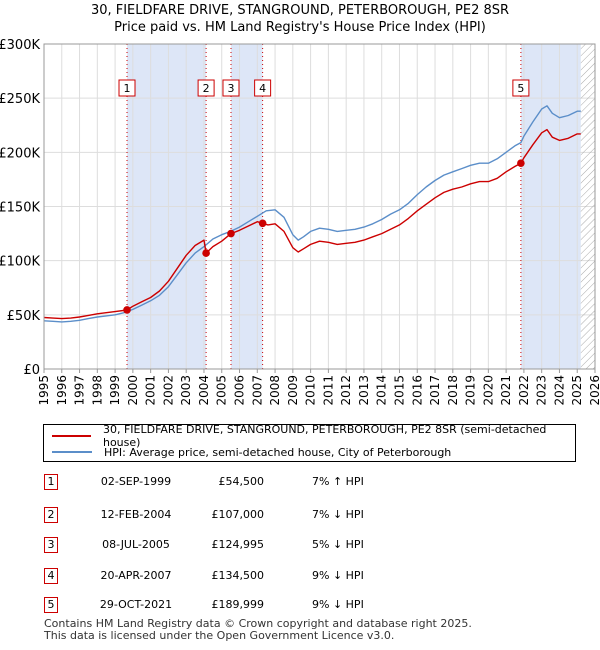 Image resolution: width=600 pixels, height=650 pixels. Describe the element at coordinates (338, 544) in the screenshot. I see `sale-hpi-diff: 5% ↓ HPI` at that location.